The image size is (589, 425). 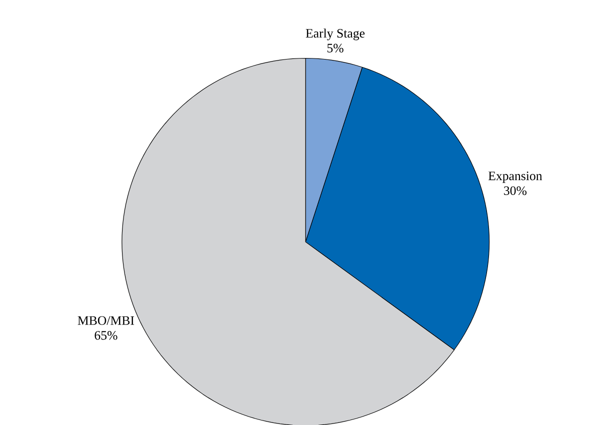 What do you see at coordinates (106, 335) in the screenshot?
I see `data-label: 65%` at bounding box center [106, 335].